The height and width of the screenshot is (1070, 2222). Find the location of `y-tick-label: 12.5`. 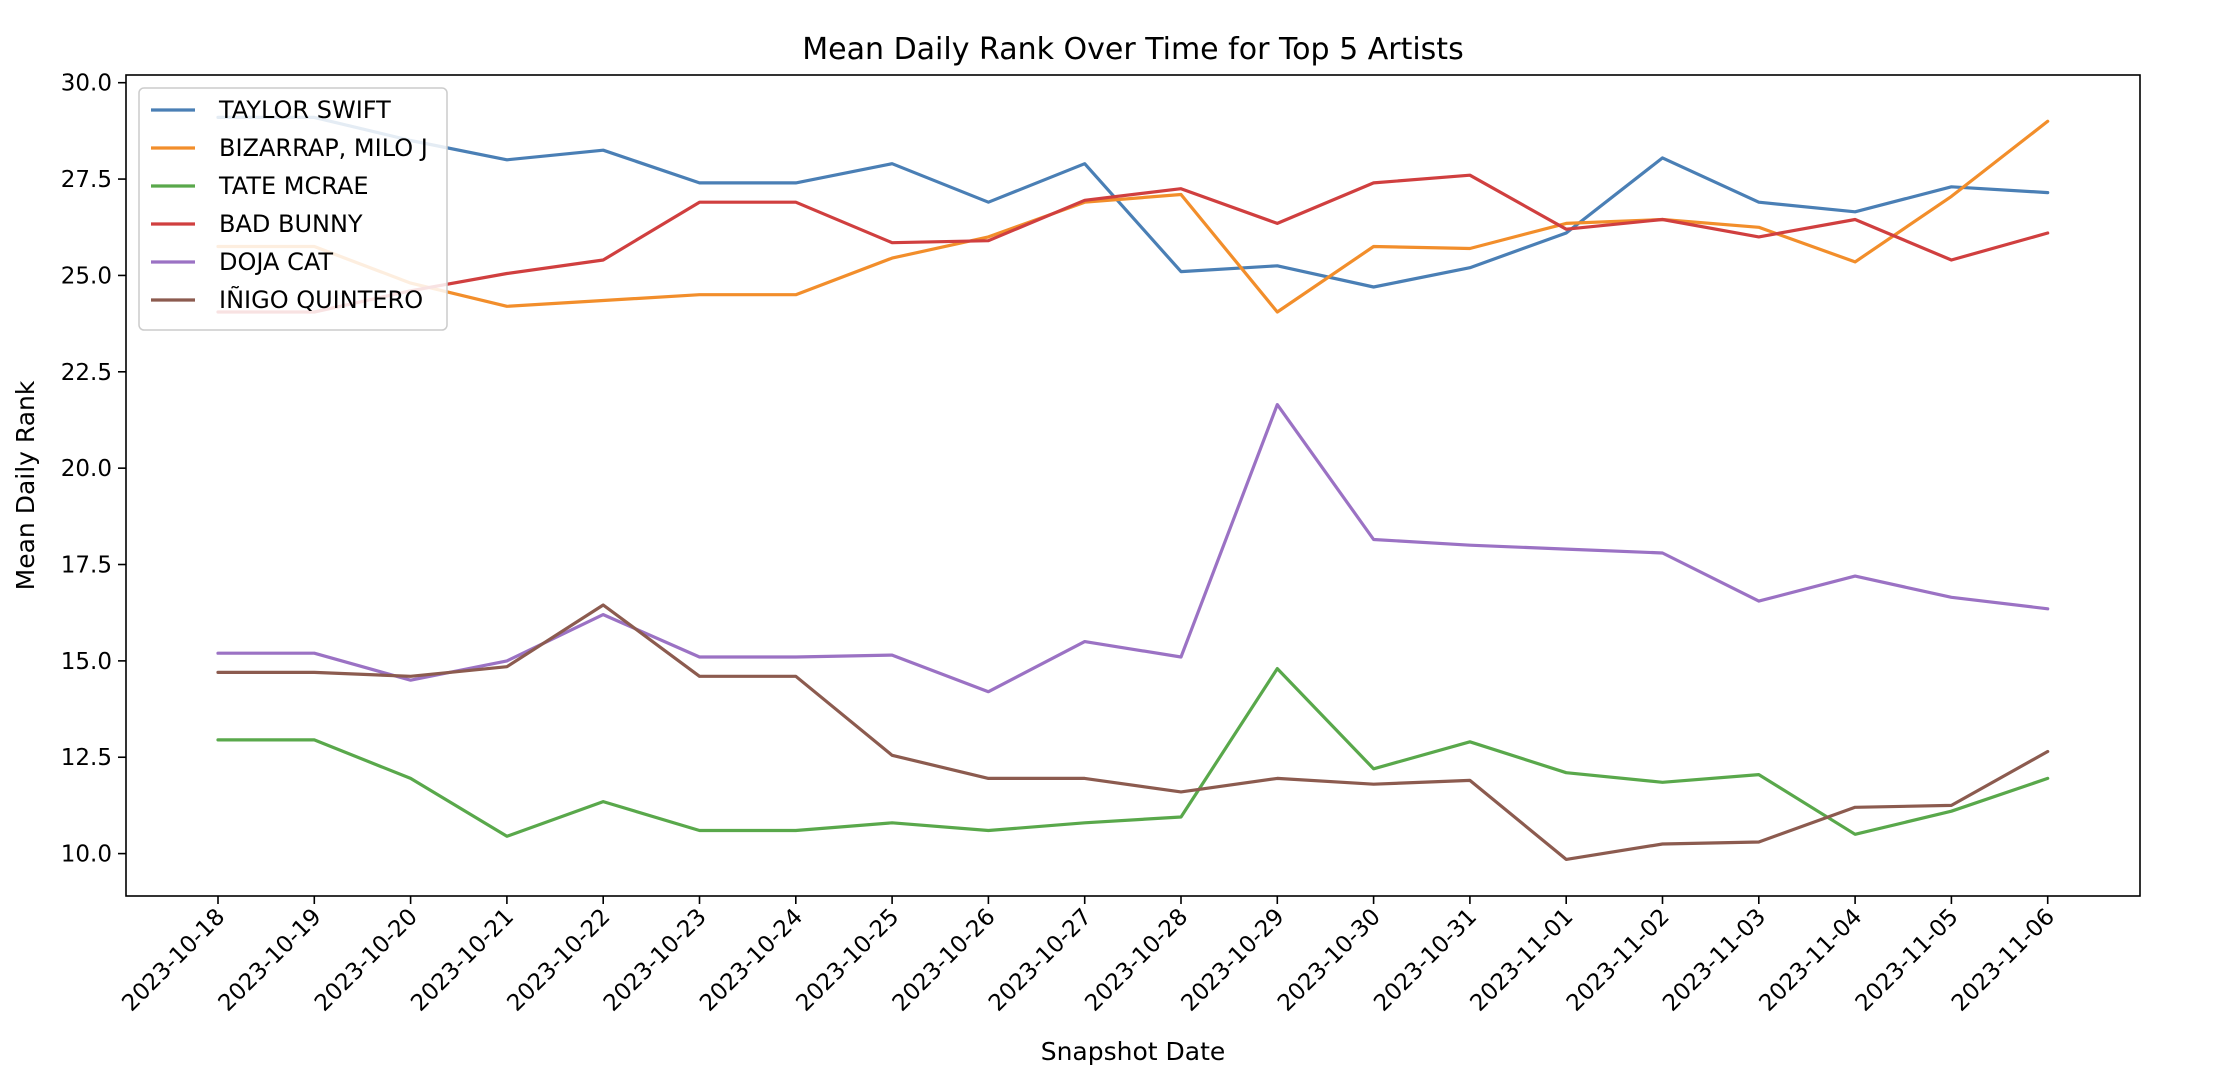

y-tick-label: 12.5 is located at coordinates (86, 758).